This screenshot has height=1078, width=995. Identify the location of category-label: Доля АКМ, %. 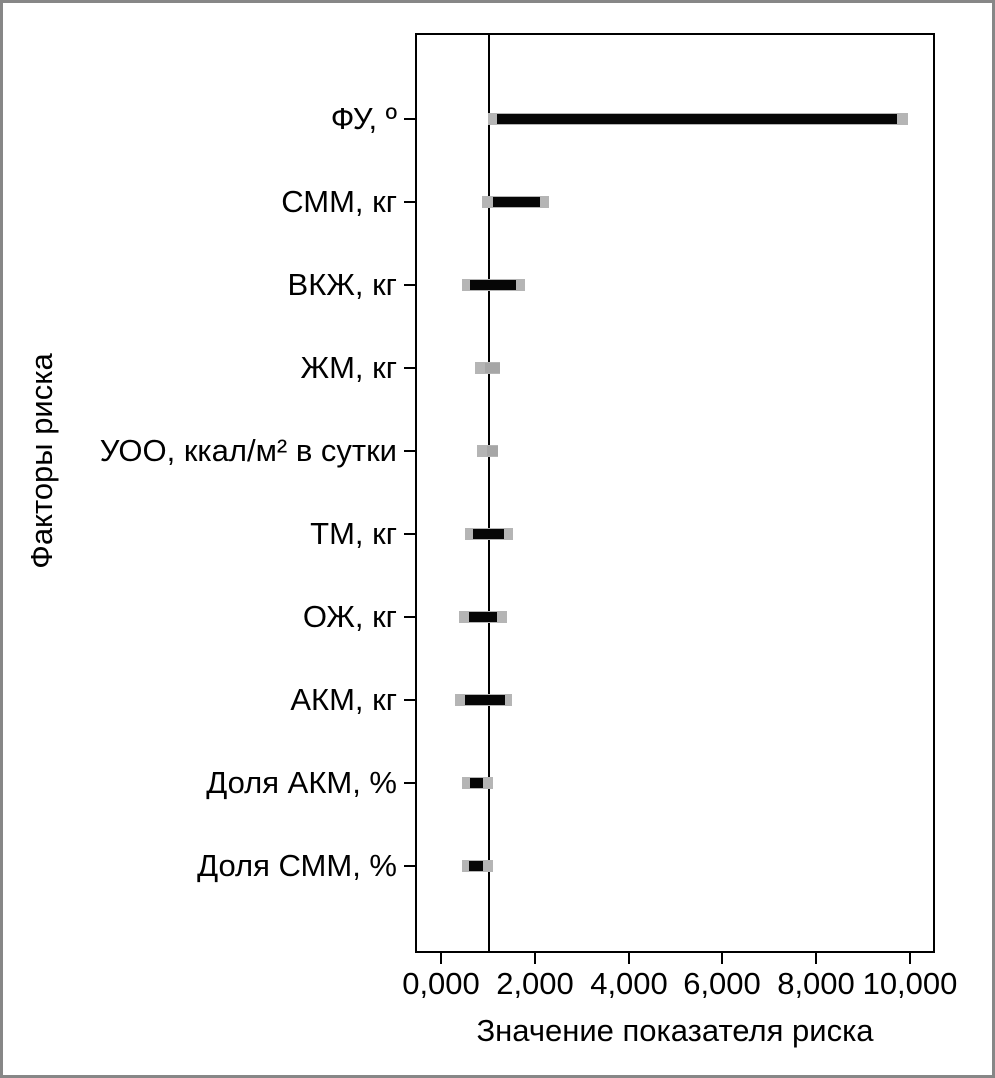
(301, 782).